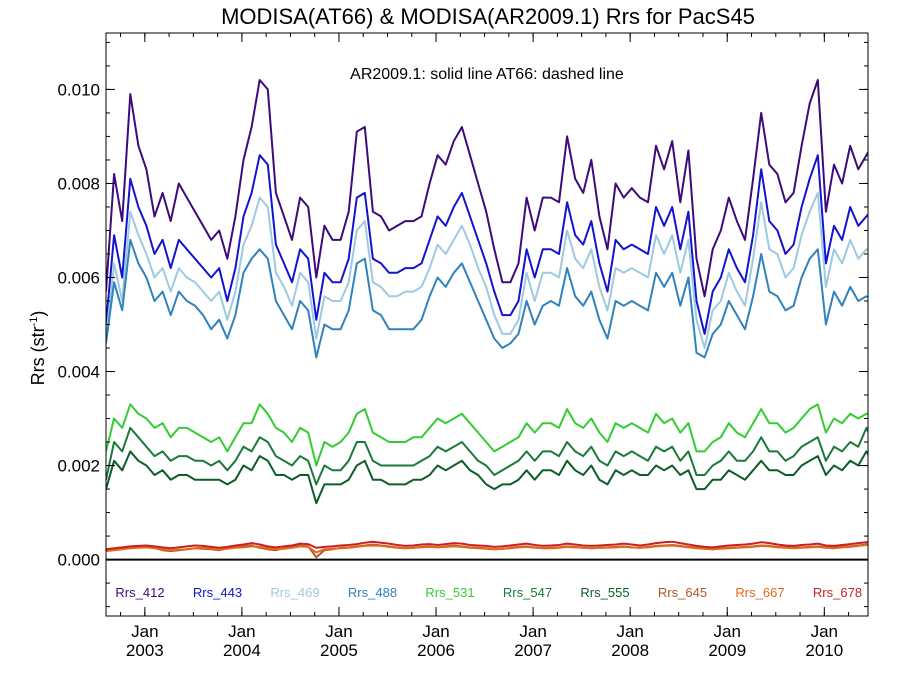 The image size is (900, 675). I want to click on y-tick-label: 0.006, so click(78, 277).